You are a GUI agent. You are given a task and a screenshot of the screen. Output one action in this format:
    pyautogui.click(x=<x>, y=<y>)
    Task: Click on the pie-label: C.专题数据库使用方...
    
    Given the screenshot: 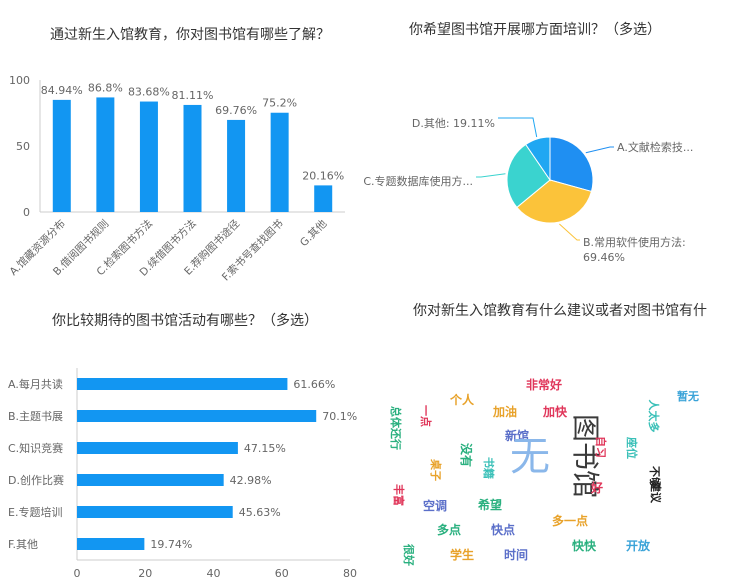 What is the action you would take?
    pyautogui.click(x=418, y=181)
    